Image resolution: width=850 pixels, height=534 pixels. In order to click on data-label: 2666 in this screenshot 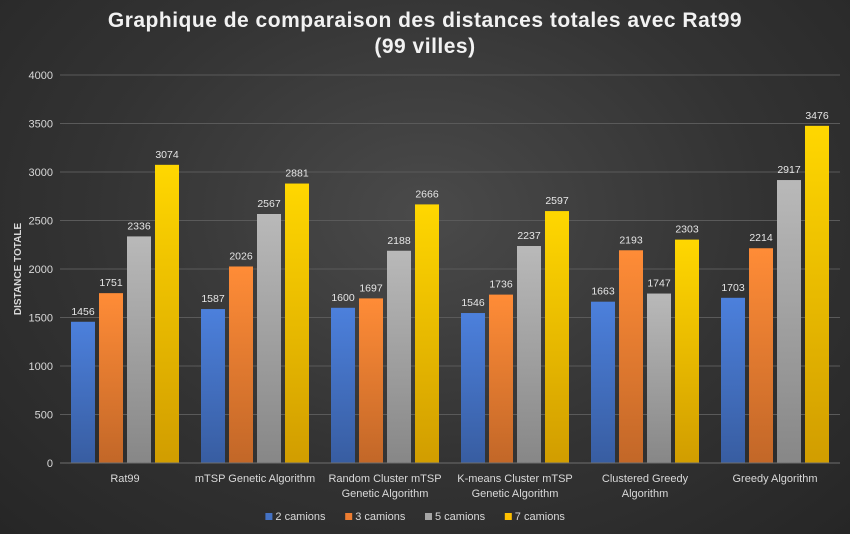, I will do `click(427, 194)`.